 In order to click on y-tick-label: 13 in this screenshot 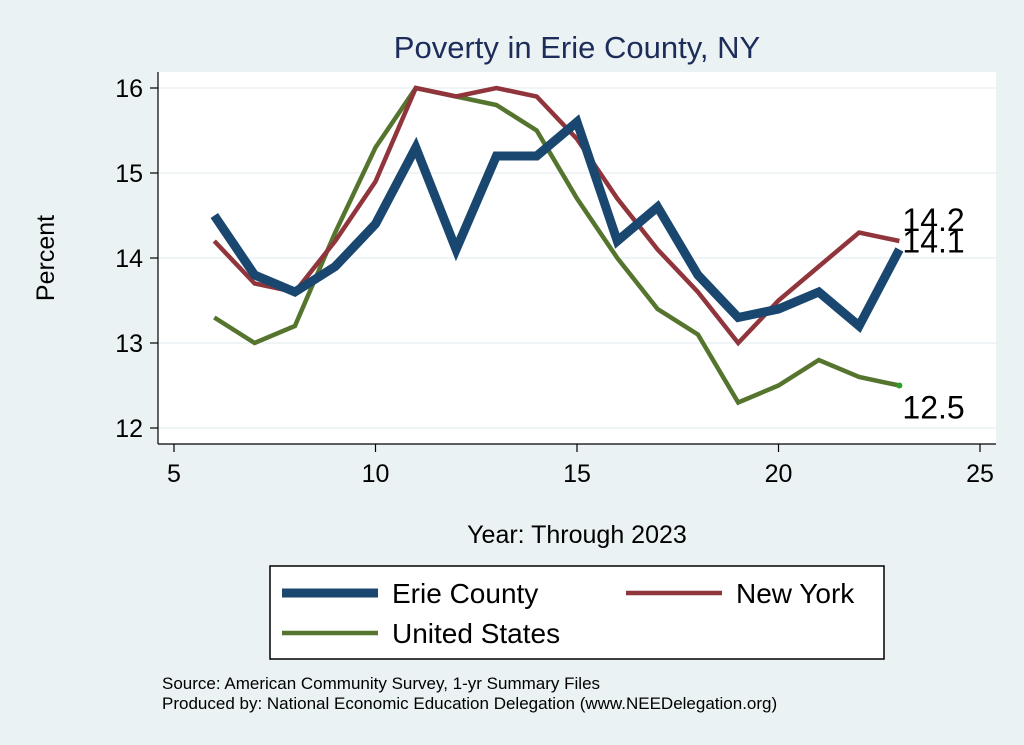, I will do `click(129, 344)`.